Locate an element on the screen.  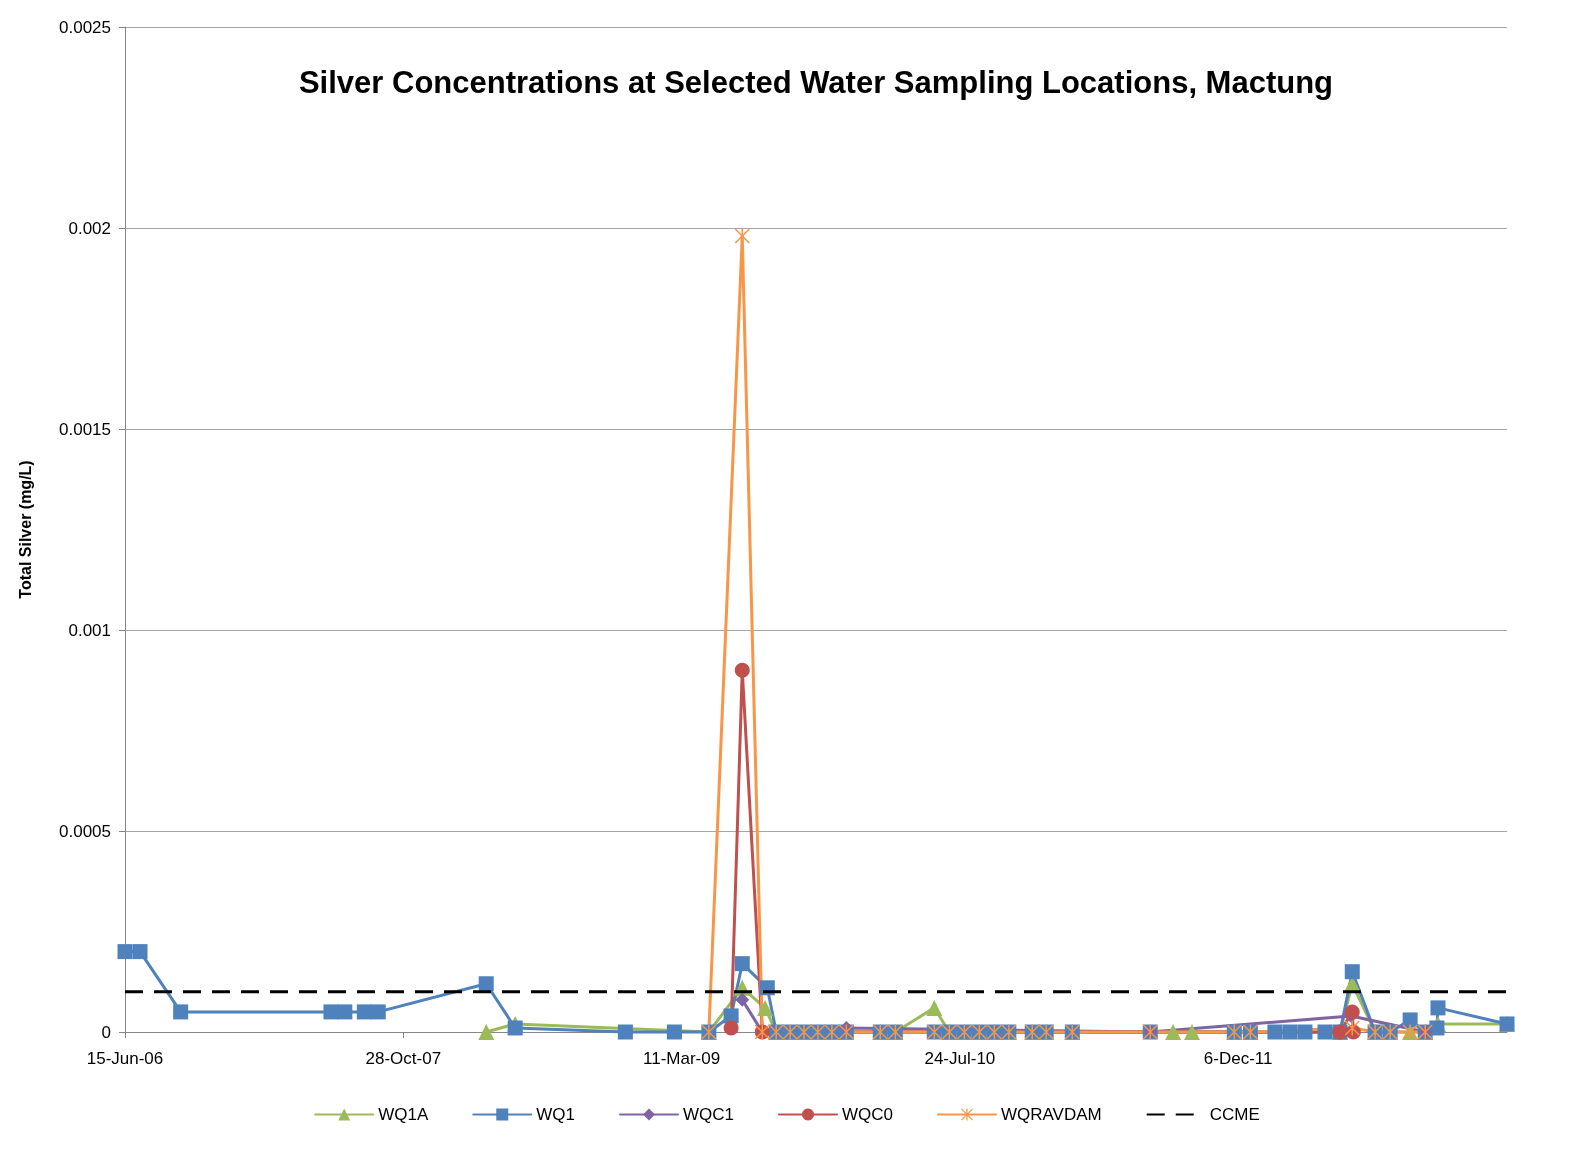
legend-label: WQ1 is located at coordinates (556, 1114).